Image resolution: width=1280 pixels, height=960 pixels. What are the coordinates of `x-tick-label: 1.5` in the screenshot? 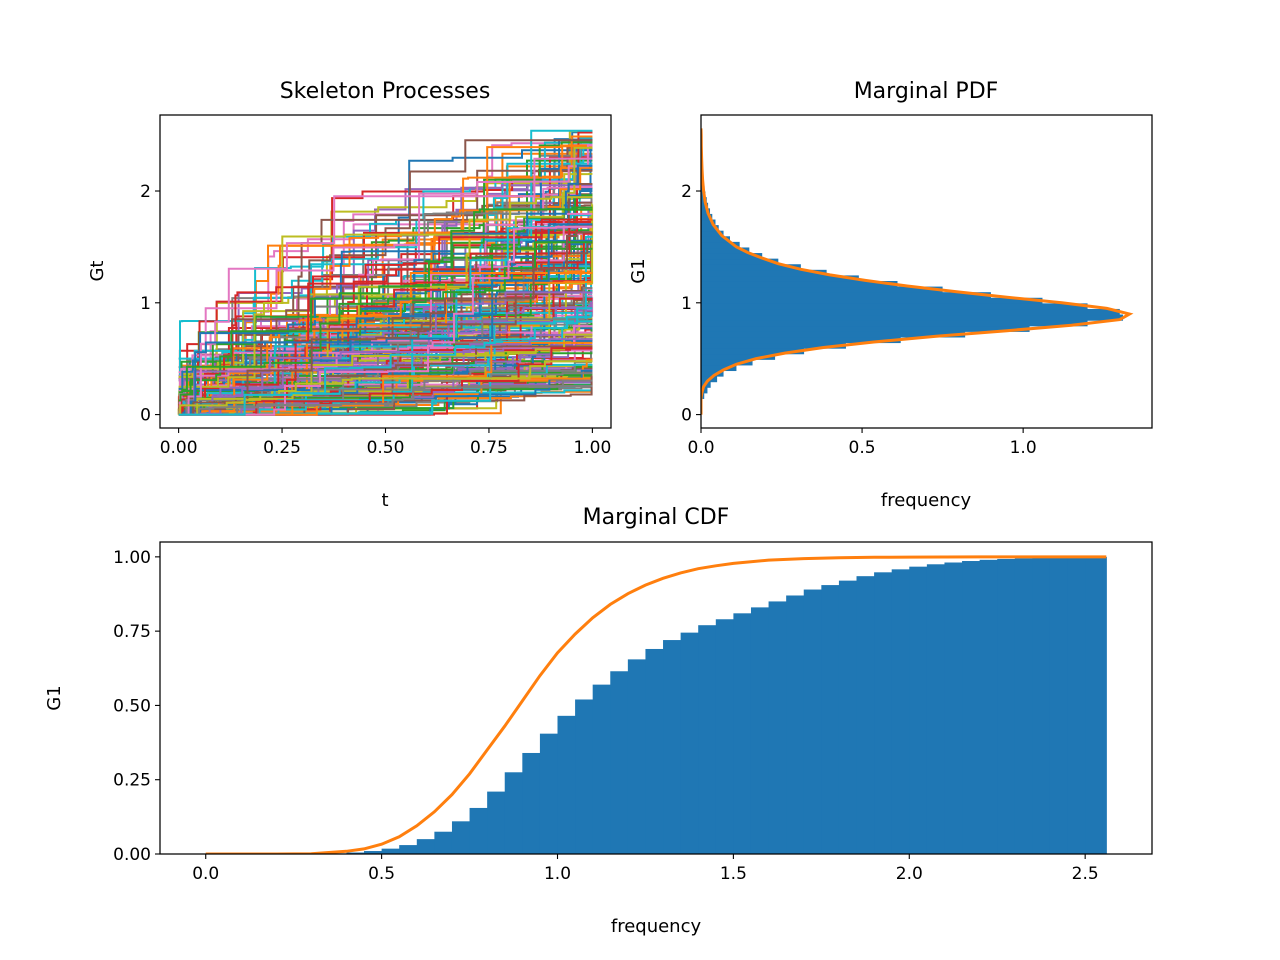 It's located at (733, 874).